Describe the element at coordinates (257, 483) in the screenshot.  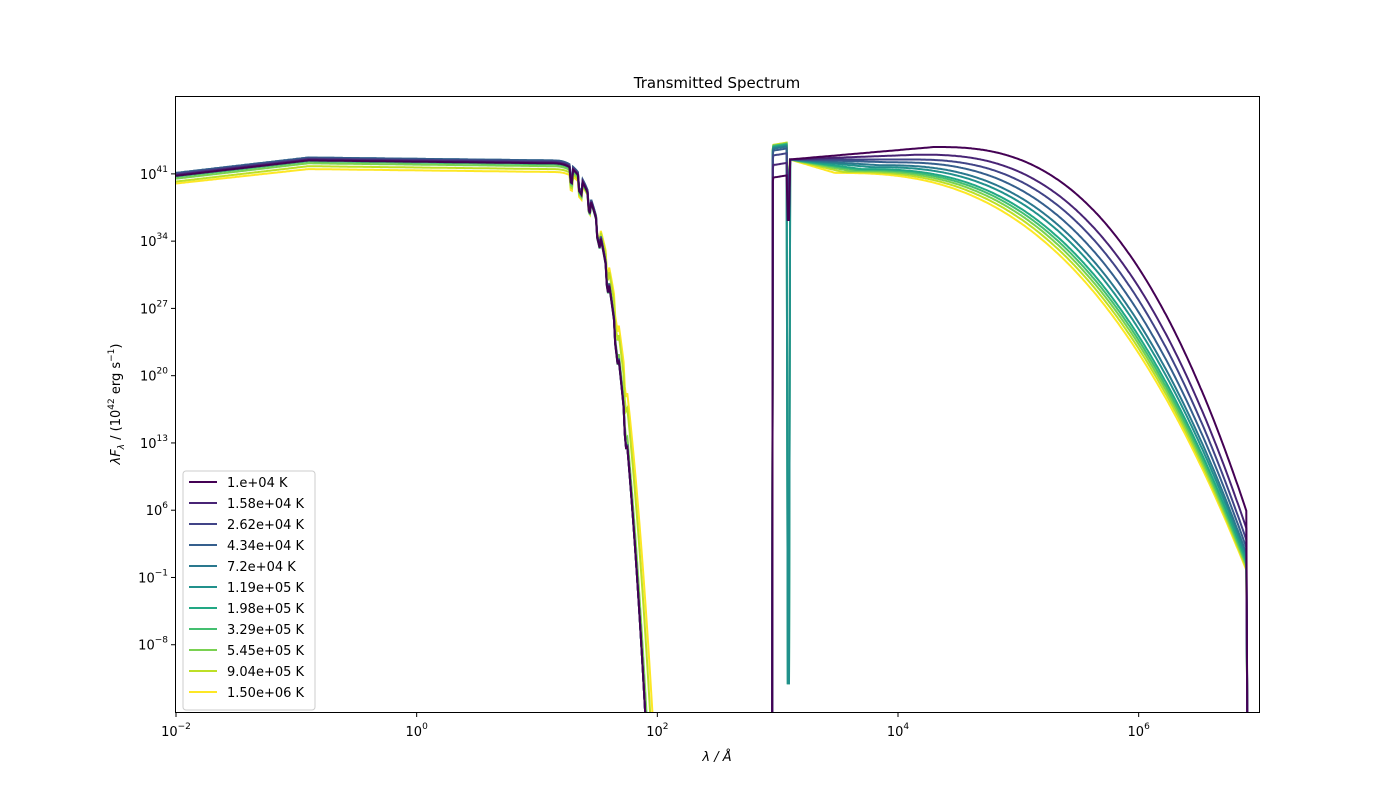
I see `legend-label: 1.e+04 K` at that location.